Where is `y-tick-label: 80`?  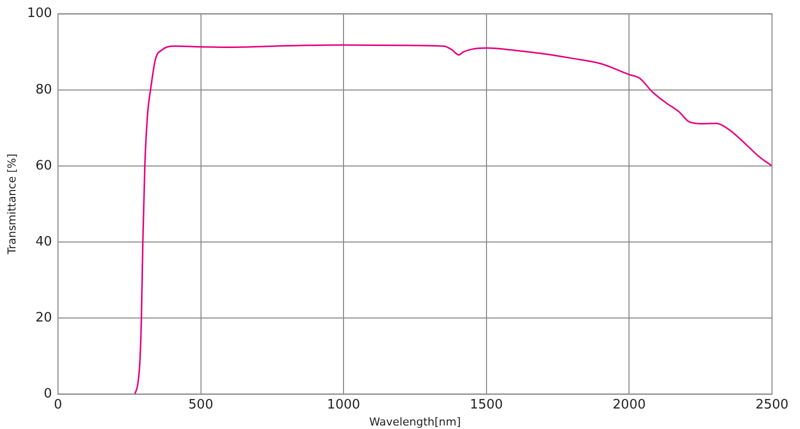
y-tick-label: 80 is located at coordinates (43, 90).